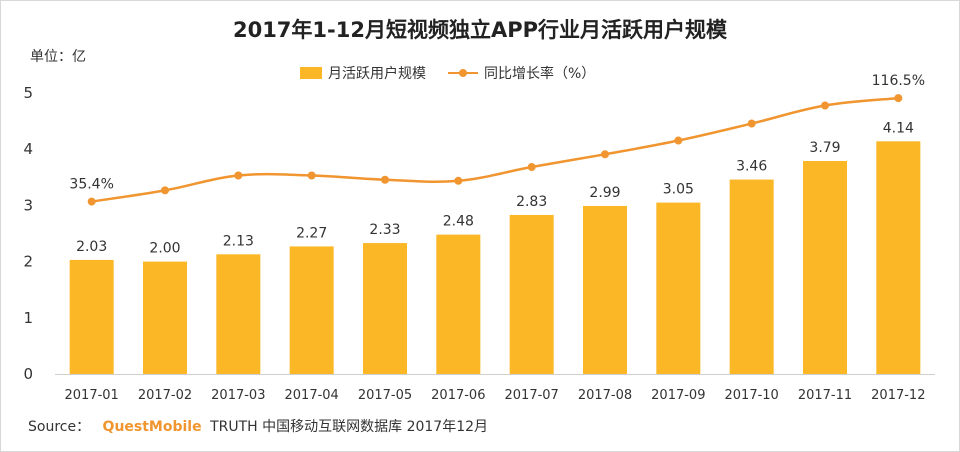 This screenshot has height=452, width=960. Describe the element at coordinates (377, 74) in the screenshot. I see `legend-bar-label: 月活跃用户规模` at that location.